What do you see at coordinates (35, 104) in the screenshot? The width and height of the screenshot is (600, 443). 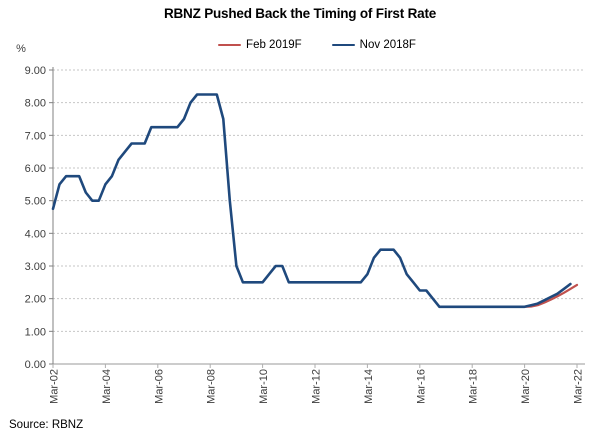 I see `y-tick-label: 8.00` at bounding box center [35, 104].